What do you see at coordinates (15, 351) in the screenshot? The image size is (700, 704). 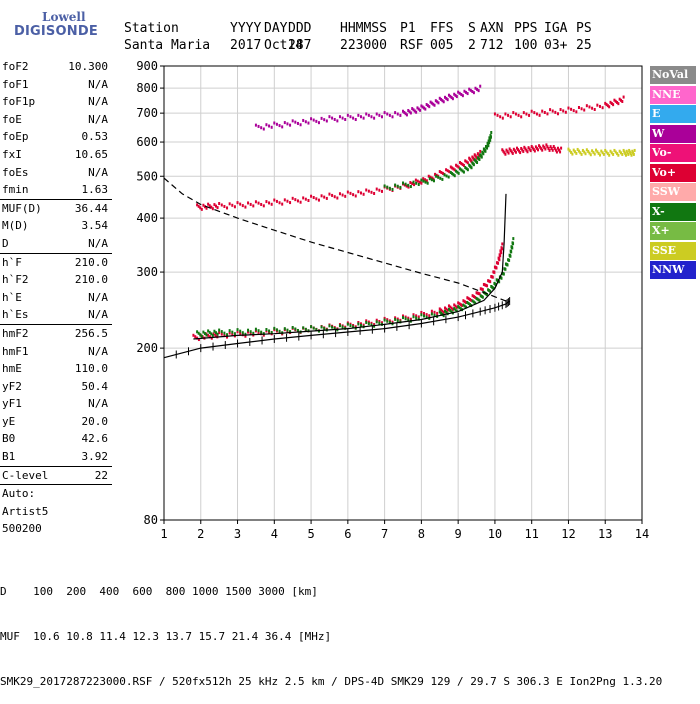 I see `param-name: hmF1` at bounding box center [15, 351].